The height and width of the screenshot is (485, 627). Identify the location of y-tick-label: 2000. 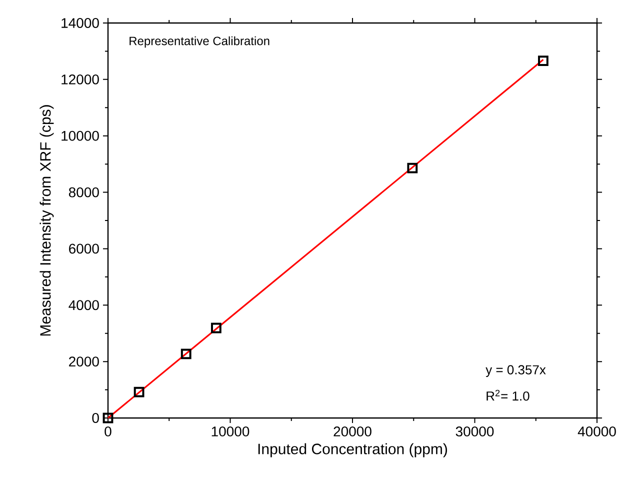
(84, 361).